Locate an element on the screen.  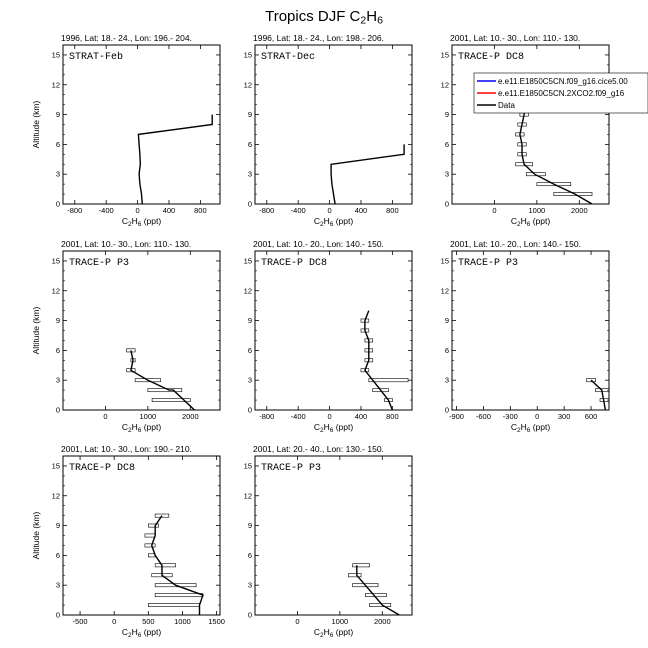
legend-box is located at coordinates (560, 93).